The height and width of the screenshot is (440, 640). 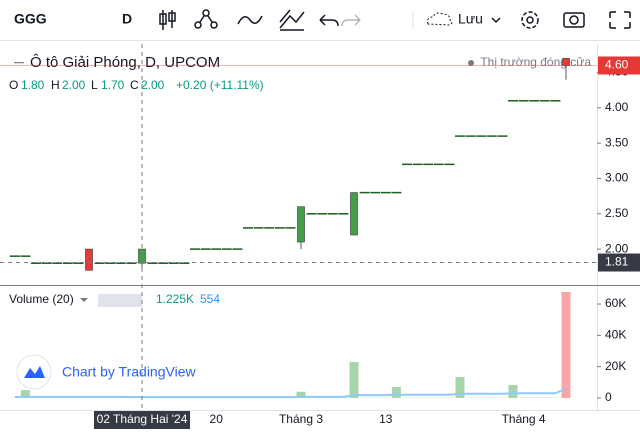 What do you see at coordinates (153, 85) in the screenshot?
I see `close-value: 2.00` at bounding box center [153, 85].